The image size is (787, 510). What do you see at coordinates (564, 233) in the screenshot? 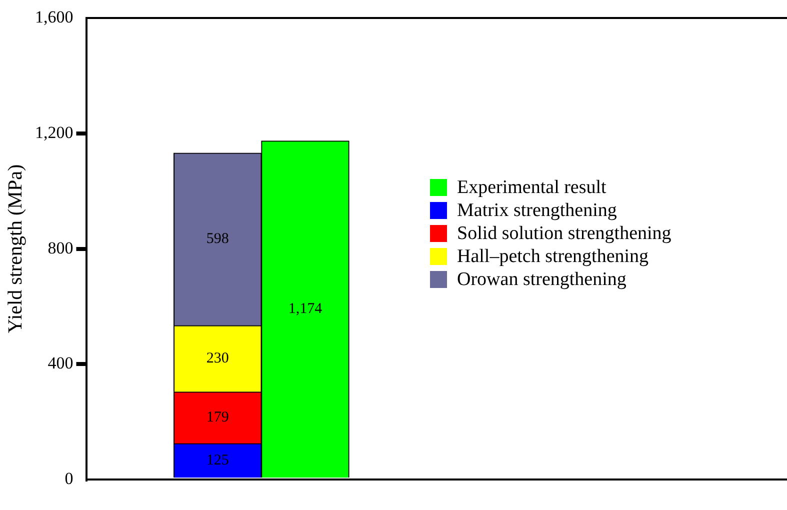
I see `legend-label: Solid solution strengthening` at bounding box center [564, 233].